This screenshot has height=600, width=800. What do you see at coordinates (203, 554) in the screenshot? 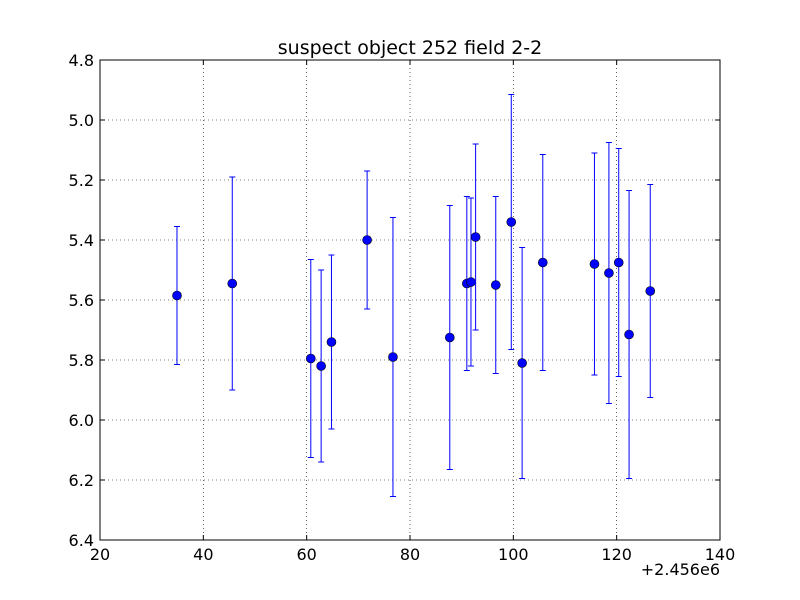
I see `x-tick-label: 40` at bounding box center [203, 554].